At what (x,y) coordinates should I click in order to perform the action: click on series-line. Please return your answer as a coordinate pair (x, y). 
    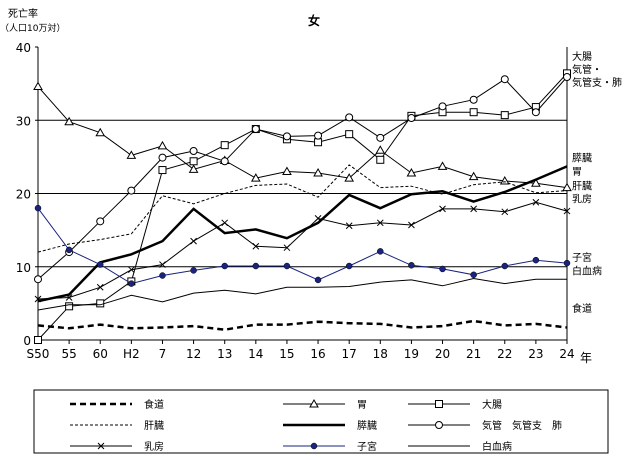
    Looking at the image, I should click on (302, 246).